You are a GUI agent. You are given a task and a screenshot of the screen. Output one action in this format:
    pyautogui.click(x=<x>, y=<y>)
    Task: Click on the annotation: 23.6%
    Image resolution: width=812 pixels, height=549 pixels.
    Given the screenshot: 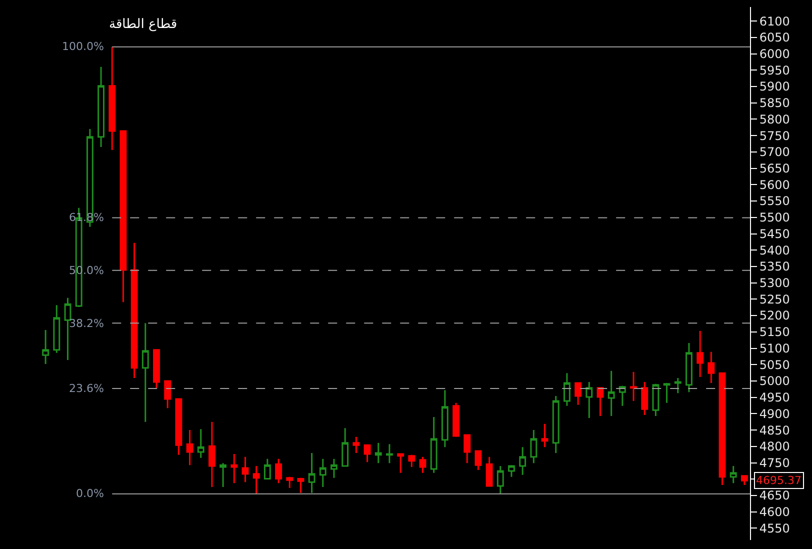 What is the action you would take?
    pyautogui.click(x=86, y=388)
    